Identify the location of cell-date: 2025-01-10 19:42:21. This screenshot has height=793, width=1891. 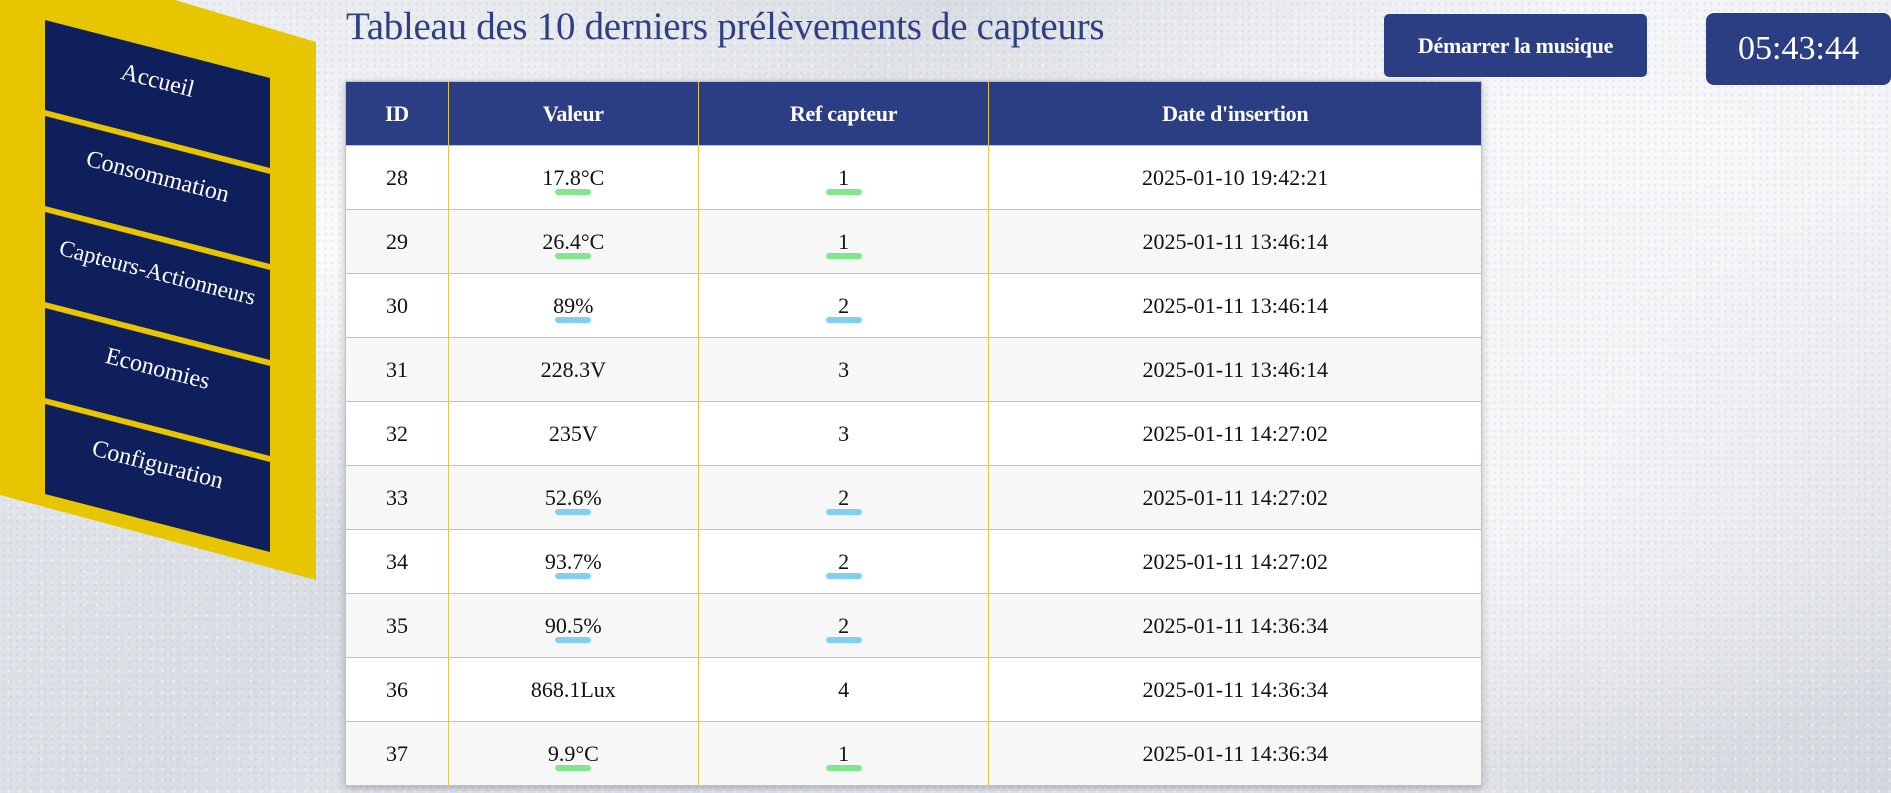
(1235, 177).